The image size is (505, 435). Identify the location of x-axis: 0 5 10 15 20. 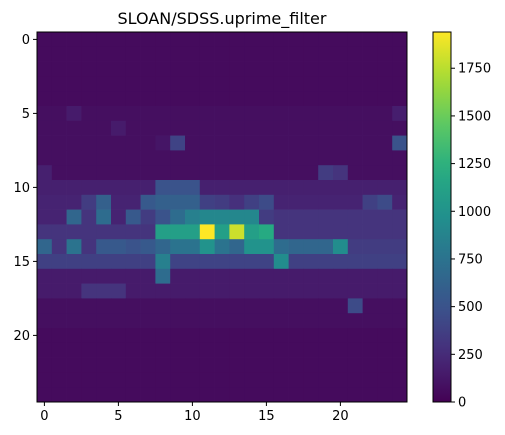
(194, 413).